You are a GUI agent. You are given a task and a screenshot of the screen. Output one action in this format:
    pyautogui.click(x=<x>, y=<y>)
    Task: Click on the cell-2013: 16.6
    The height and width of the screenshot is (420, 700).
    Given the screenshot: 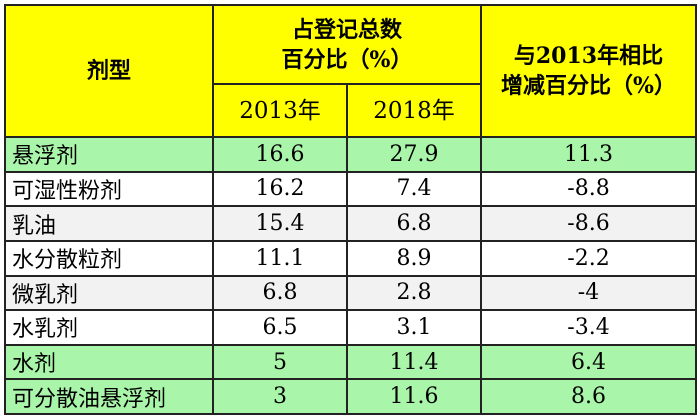 What is the action you would take?
    pyautogui.click(x=280, y=154)
    